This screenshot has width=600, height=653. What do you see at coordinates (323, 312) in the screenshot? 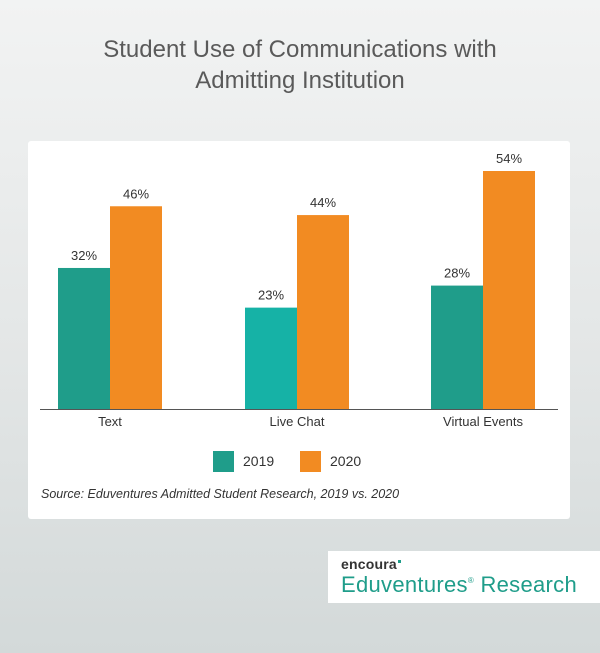
I see `bar-2020-live-chat` at bounding box center [323, 312].